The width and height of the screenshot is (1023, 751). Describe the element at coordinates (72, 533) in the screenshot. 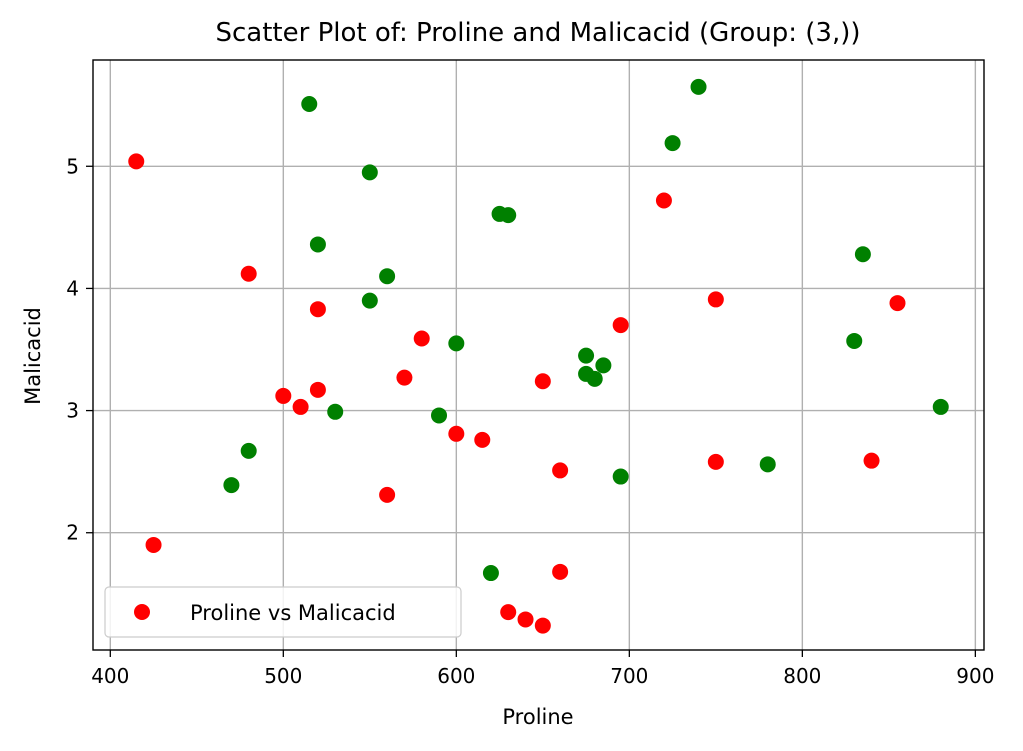

I see `y-tick-label: 2` at that location.